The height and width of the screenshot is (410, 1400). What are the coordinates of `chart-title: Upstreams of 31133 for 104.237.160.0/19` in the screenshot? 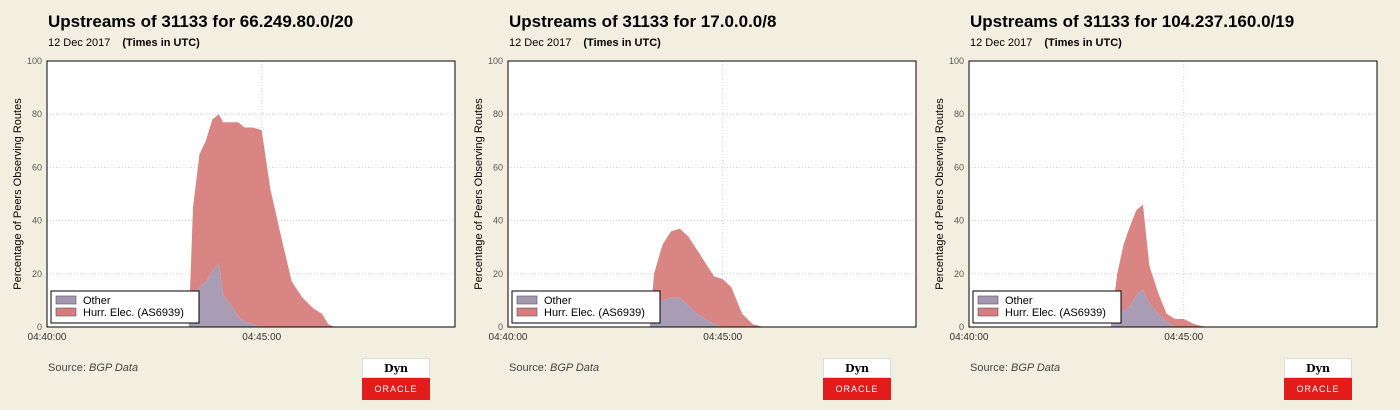 It's located at (1132, 21).